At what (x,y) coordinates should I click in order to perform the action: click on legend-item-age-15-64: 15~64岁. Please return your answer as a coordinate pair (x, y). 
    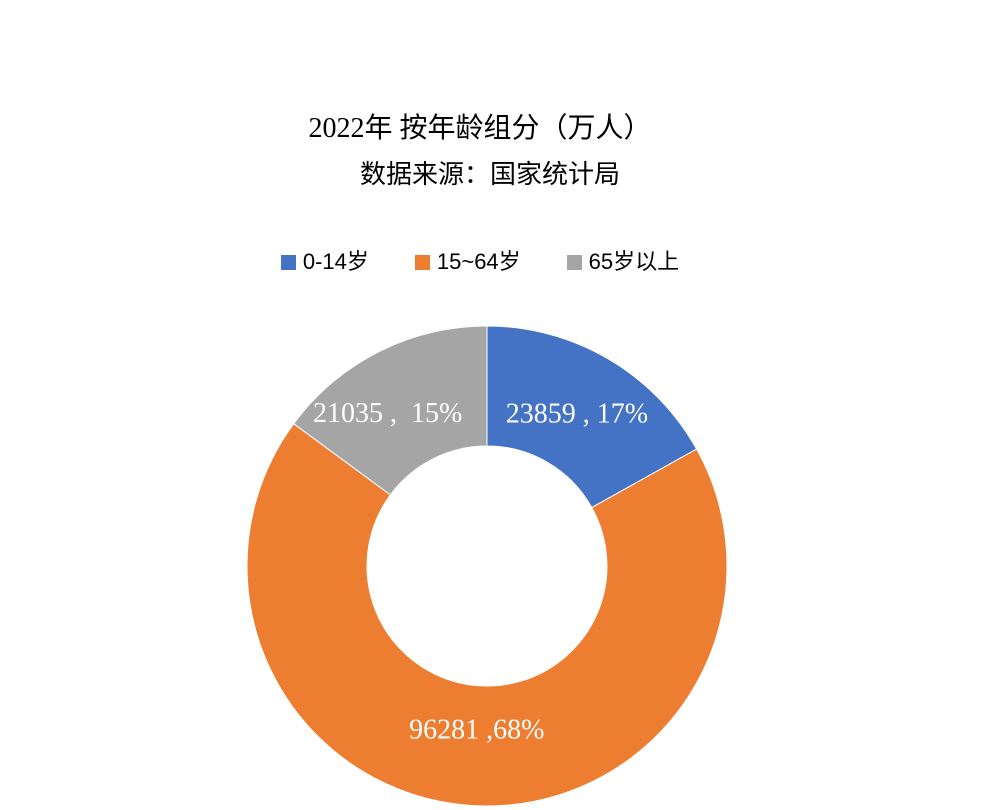
    Looking at the image, I should click on (467, 261).